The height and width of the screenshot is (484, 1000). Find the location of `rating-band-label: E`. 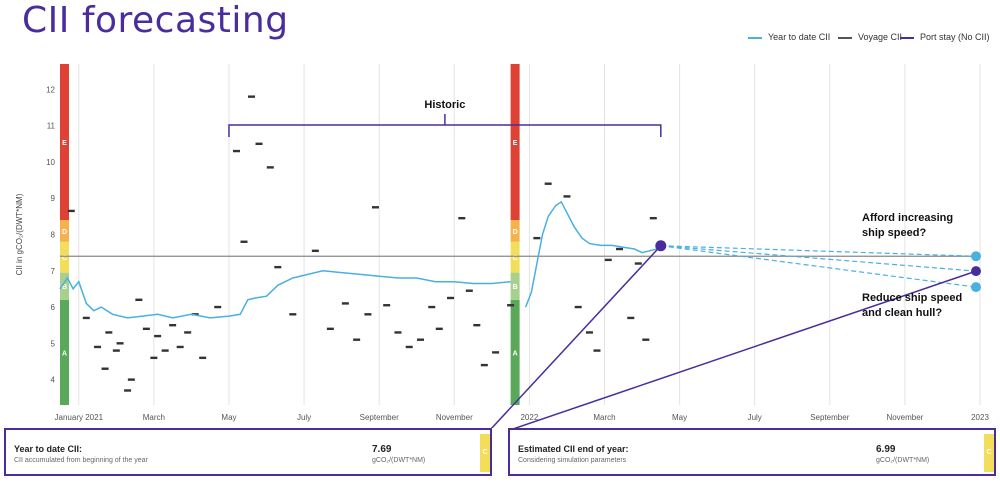

rating-band-label: E is located at coordinates (64, 143).